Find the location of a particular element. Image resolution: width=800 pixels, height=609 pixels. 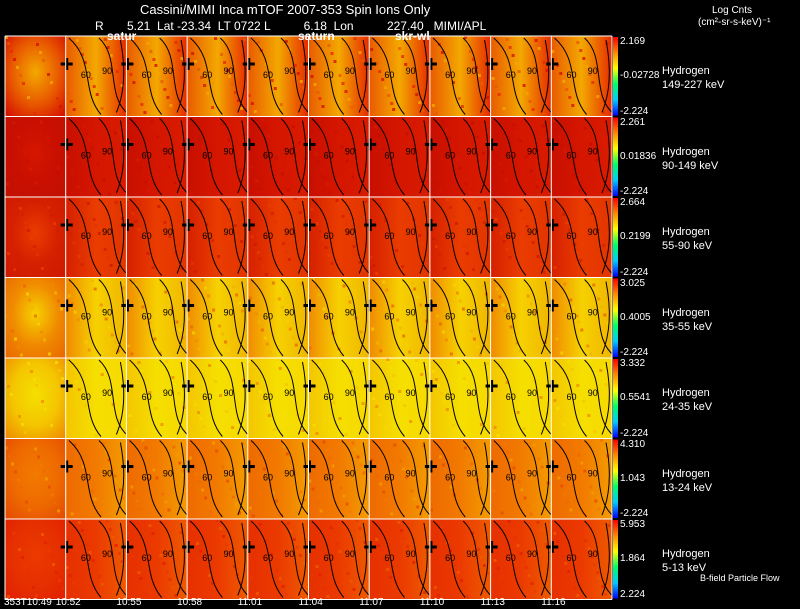

time-tick-label: 10:58 is located at coordinates (190, 602).